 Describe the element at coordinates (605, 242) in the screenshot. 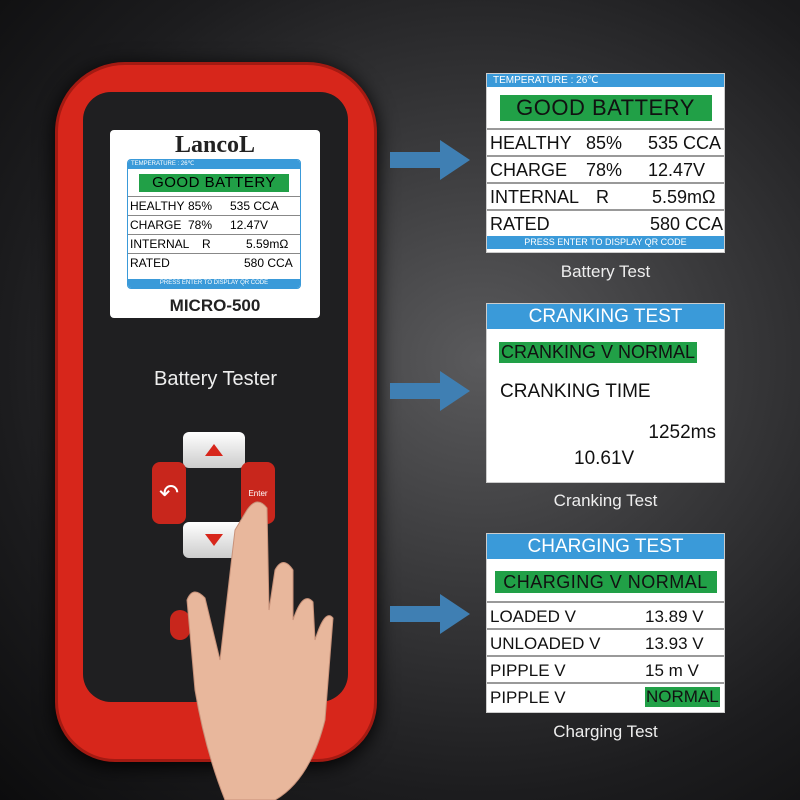

I see `panel-footer: PRESS ENTER TO DISPLAY QR CODE` at that location.